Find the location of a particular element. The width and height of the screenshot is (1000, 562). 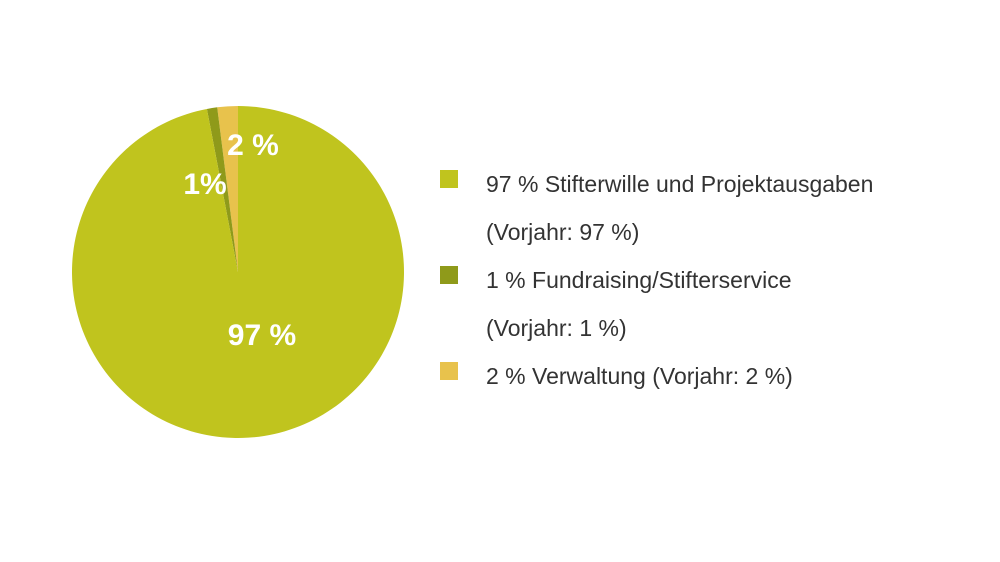

legend-label: 1 % Fundraising/Stifterservice is located at coordinates (639, 280).